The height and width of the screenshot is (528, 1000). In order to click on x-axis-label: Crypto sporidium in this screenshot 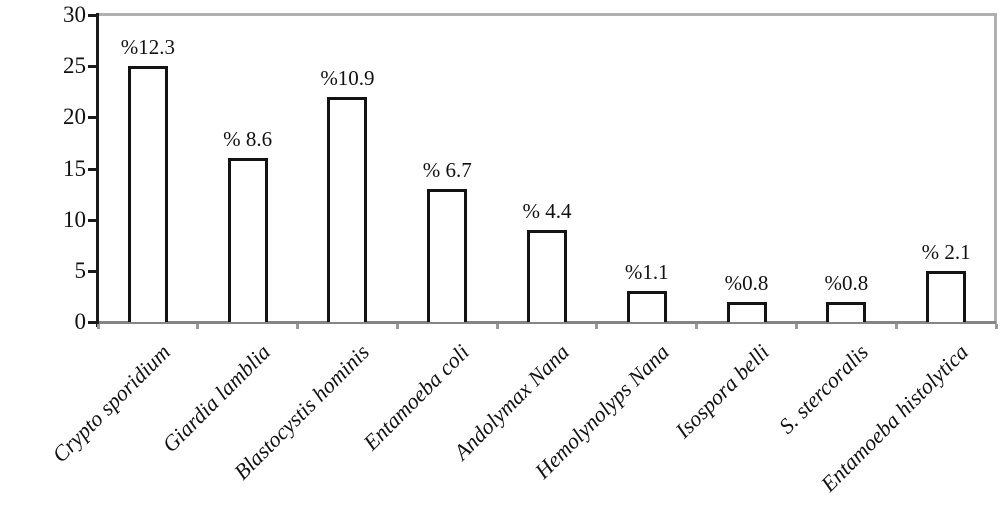, I will do `click(110, 403)`.